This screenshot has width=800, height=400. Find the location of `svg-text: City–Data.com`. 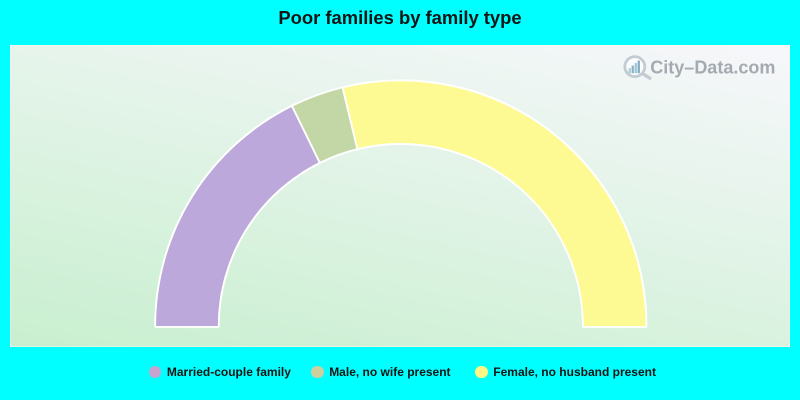

svg-text: City–Data.com is located at coordinates (712, 67).